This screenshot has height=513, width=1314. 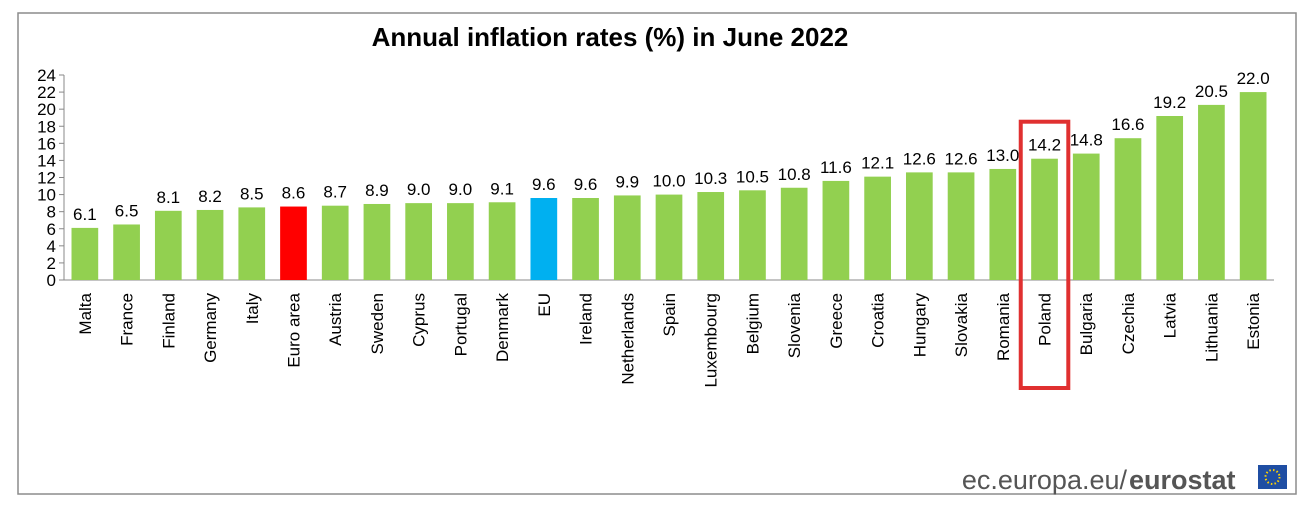 What do you see at coordinates (127, 210) in the screenshot?
I see `value-label: 6.5` at bounding box center [127, 210].